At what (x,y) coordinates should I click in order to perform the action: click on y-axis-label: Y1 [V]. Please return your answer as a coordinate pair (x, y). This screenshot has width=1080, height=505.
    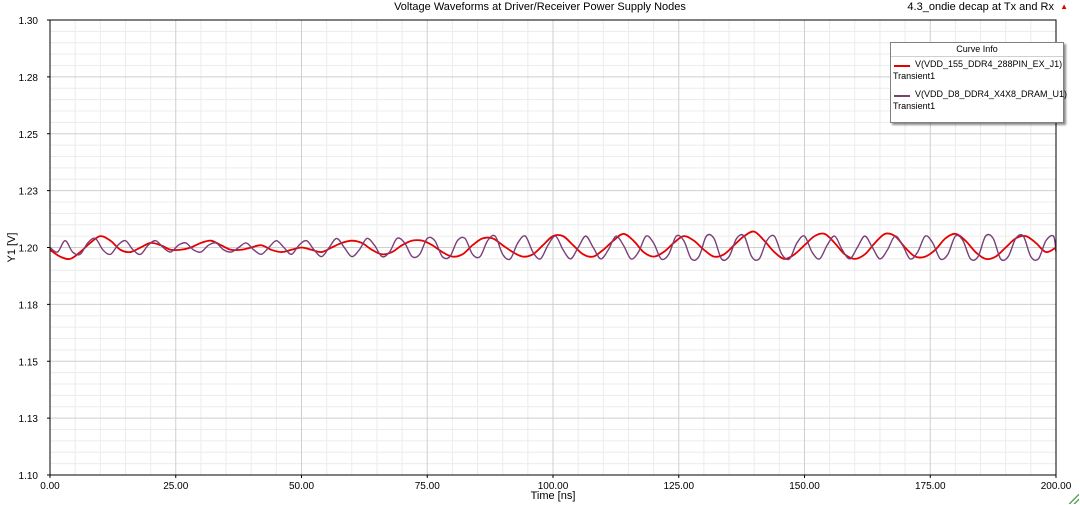
    Looking at the image, I should click on (12, 248).